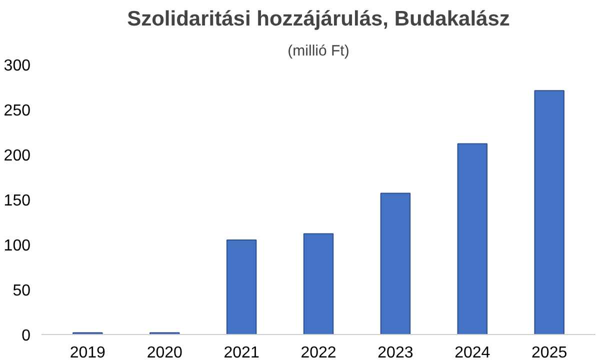  What do you see at coordinates (17, 111) in the screenshot?
I see `y-tick-label: 250` at bounding box center [17, 111].